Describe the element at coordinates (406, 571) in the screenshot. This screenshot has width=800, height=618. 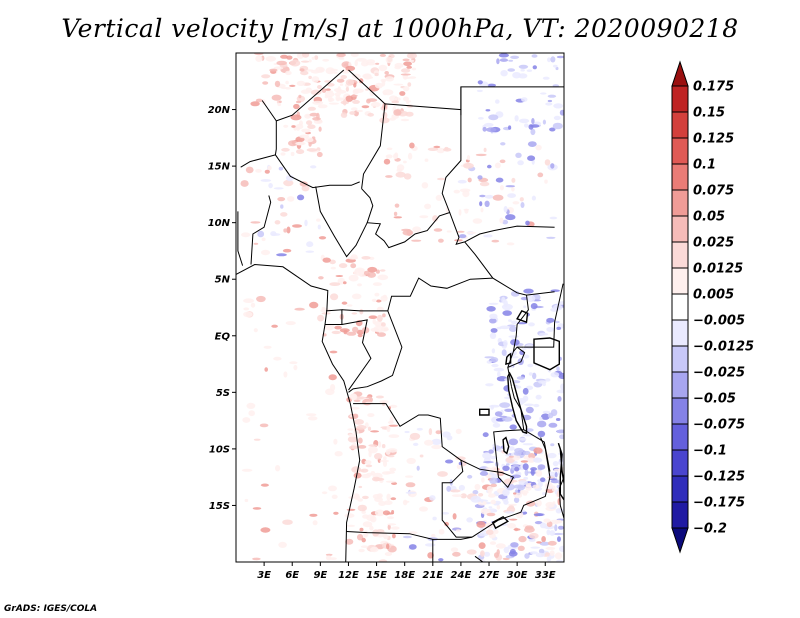
I see `longitude-axis: 3E 6E 9E 12E 15E 18E 21E 24E 27E 30E 33E` at that location.